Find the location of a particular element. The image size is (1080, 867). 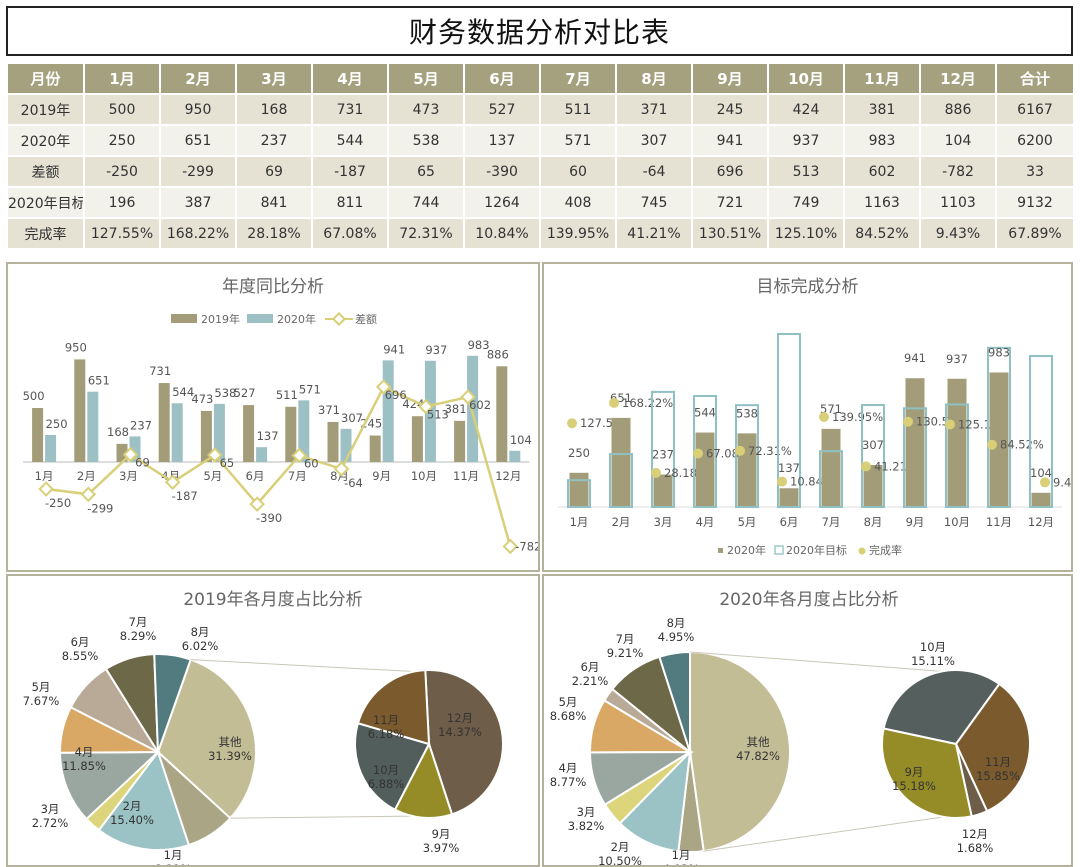

connector-line is located at coordinates (307, 666).